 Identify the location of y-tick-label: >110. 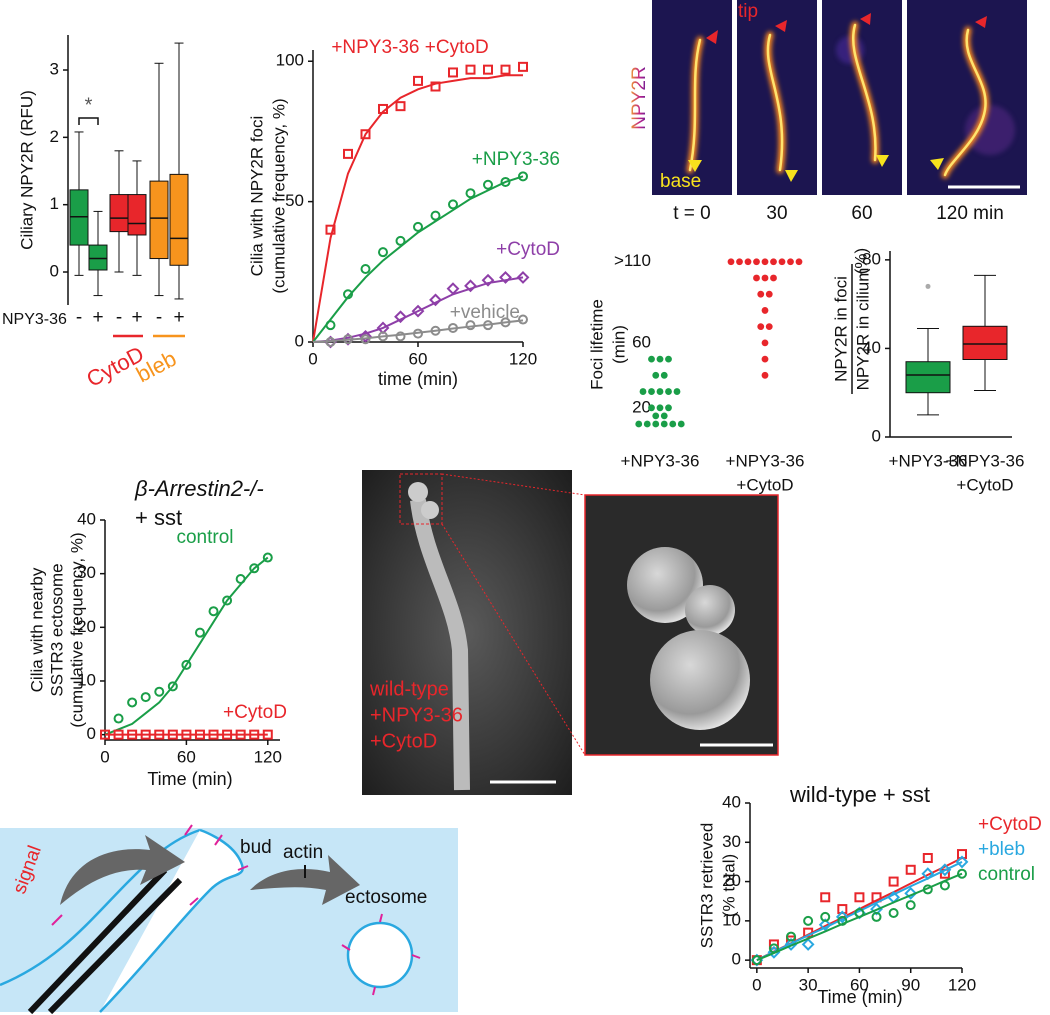
(632, 260).